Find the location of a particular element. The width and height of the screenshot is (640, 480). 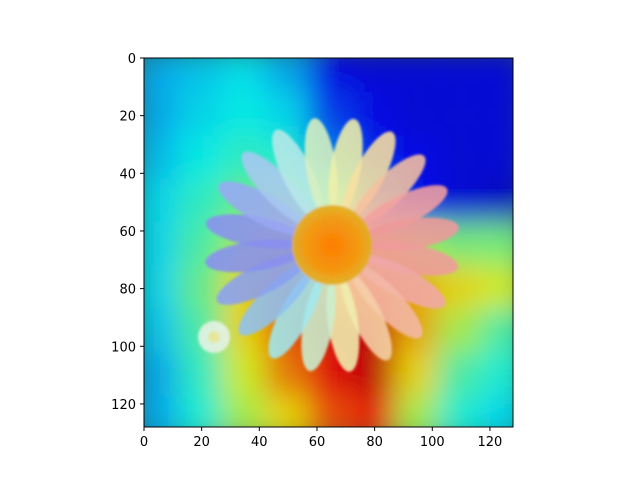

y-tick-label: 120 is located at coordinates (123, 405).